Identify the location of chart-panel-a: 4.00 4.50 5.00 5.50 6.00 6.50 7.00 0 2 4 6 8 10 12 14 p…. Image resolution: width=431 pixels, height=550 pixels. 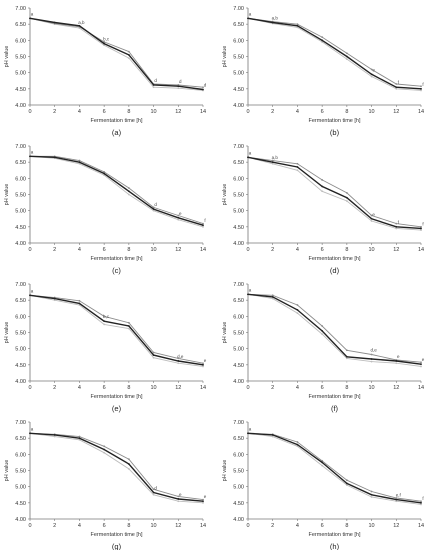
(105, 71).